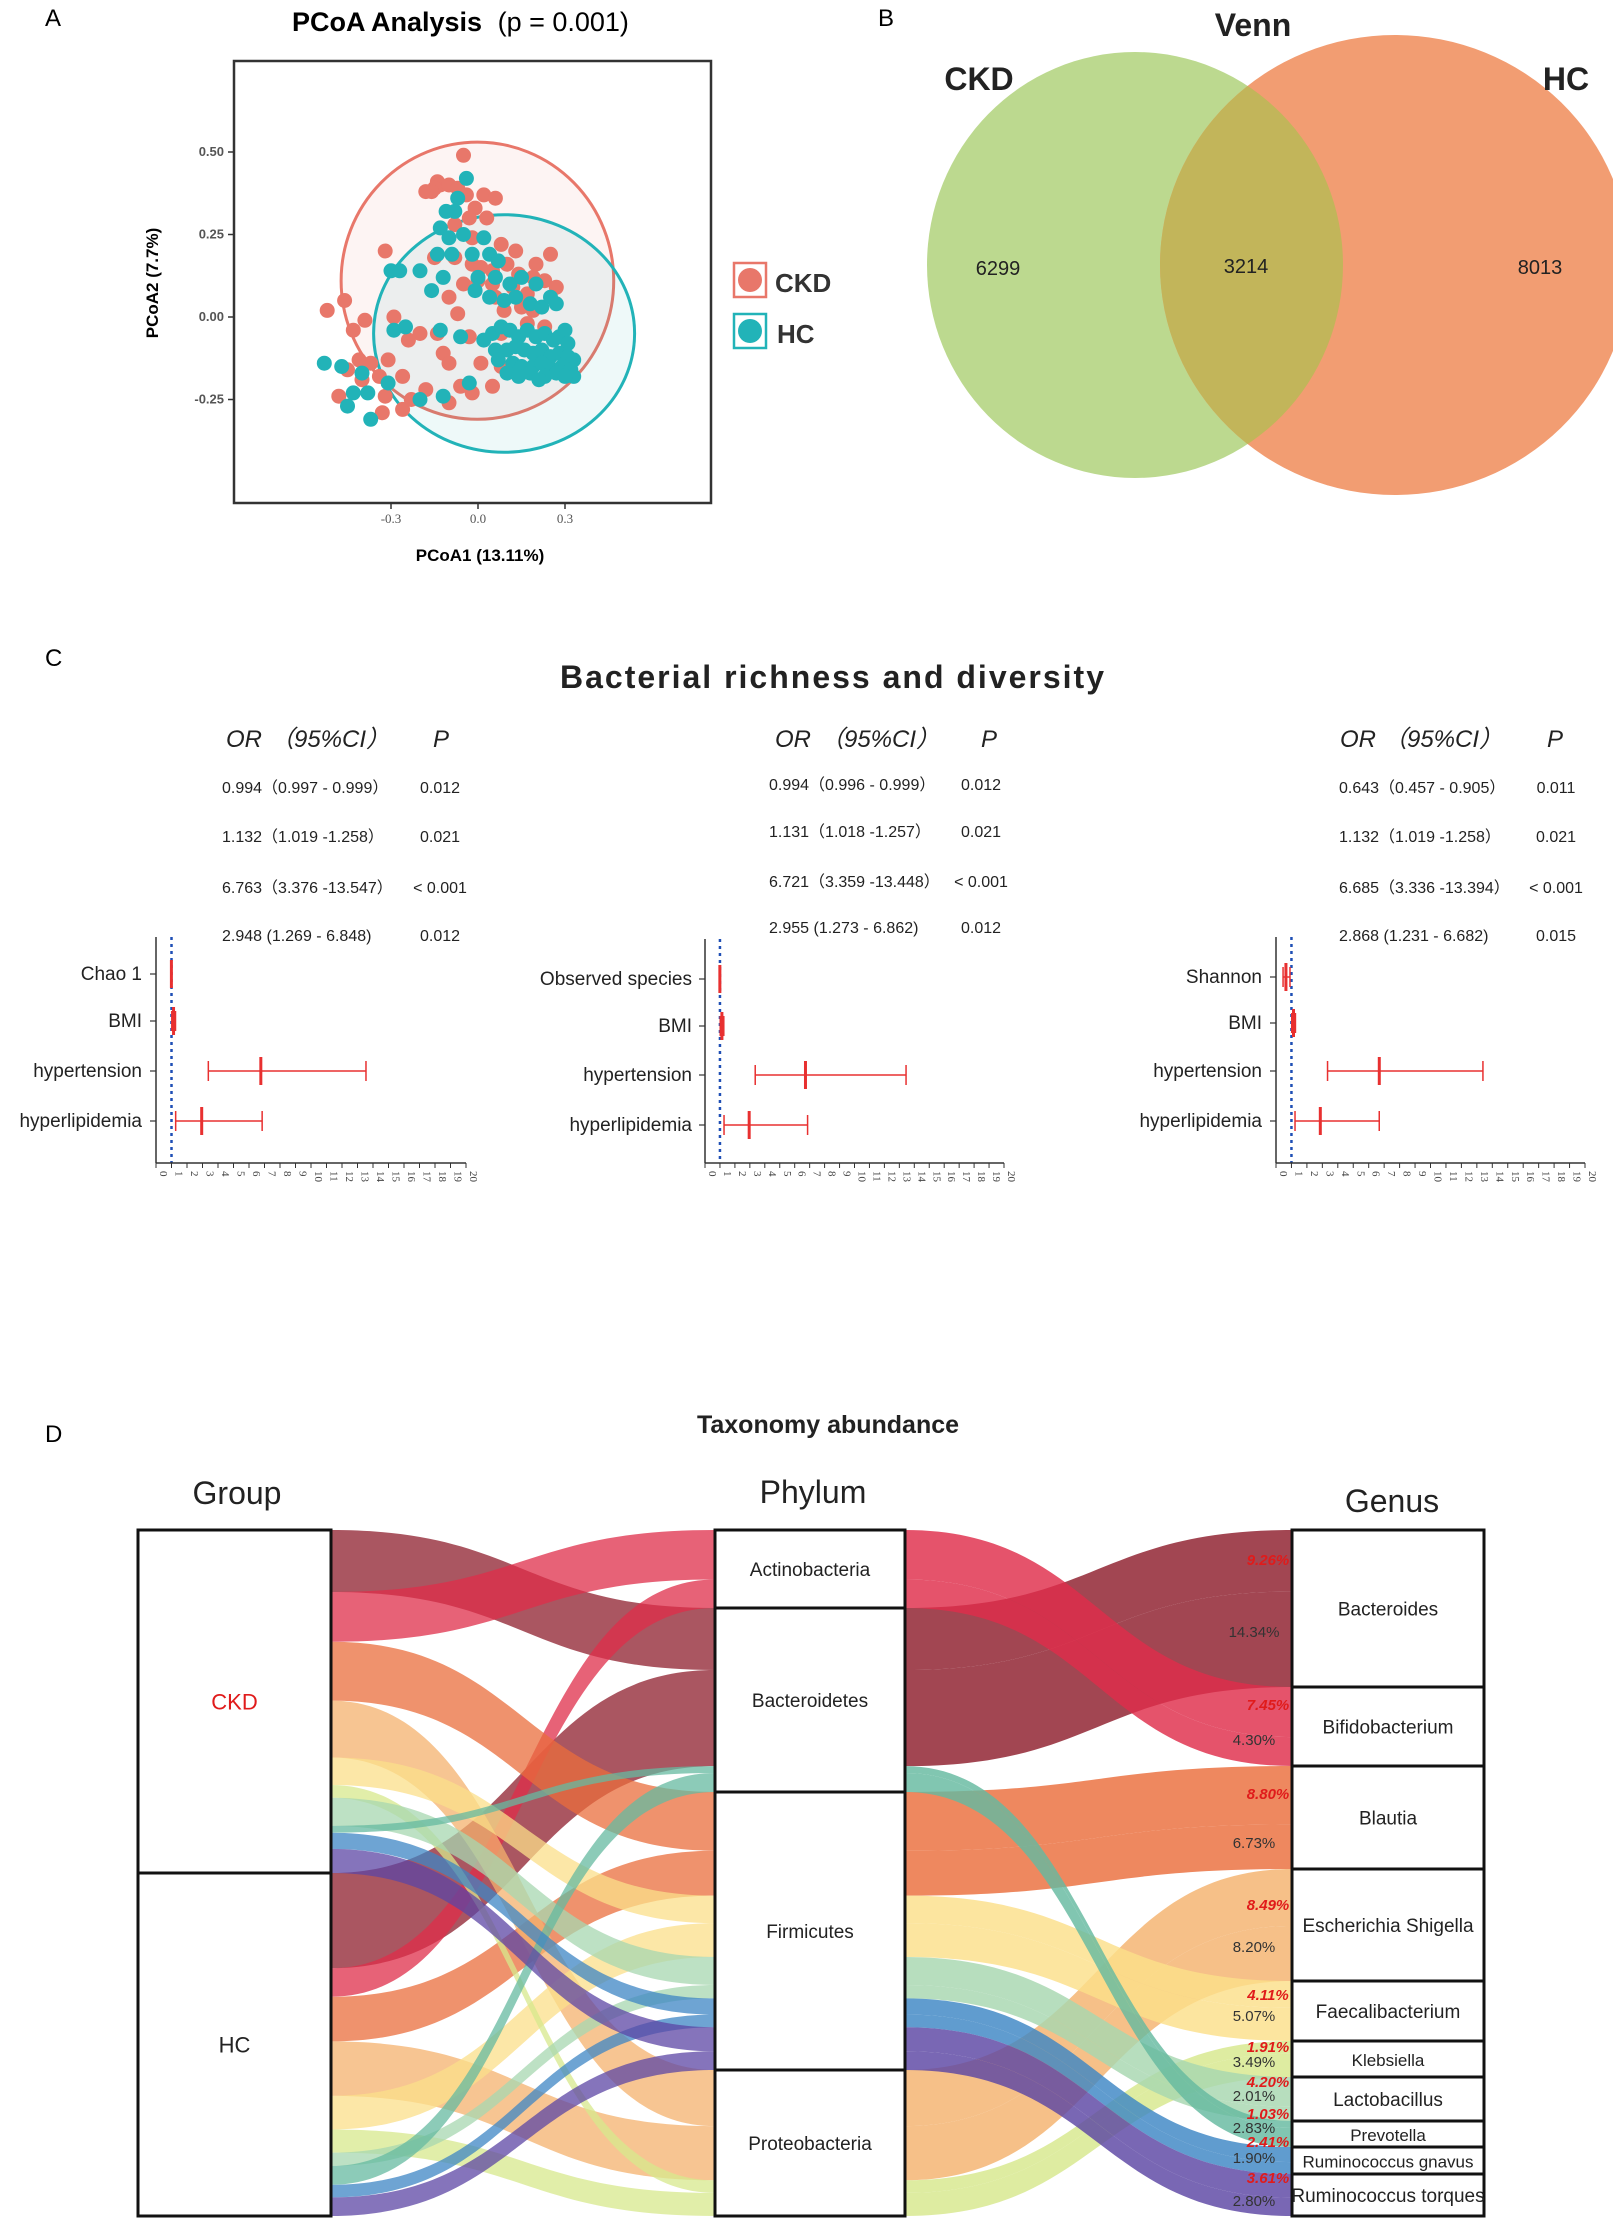  I want to click on sankey-ckd-percent: 9.26%, so click(1268, 1560).